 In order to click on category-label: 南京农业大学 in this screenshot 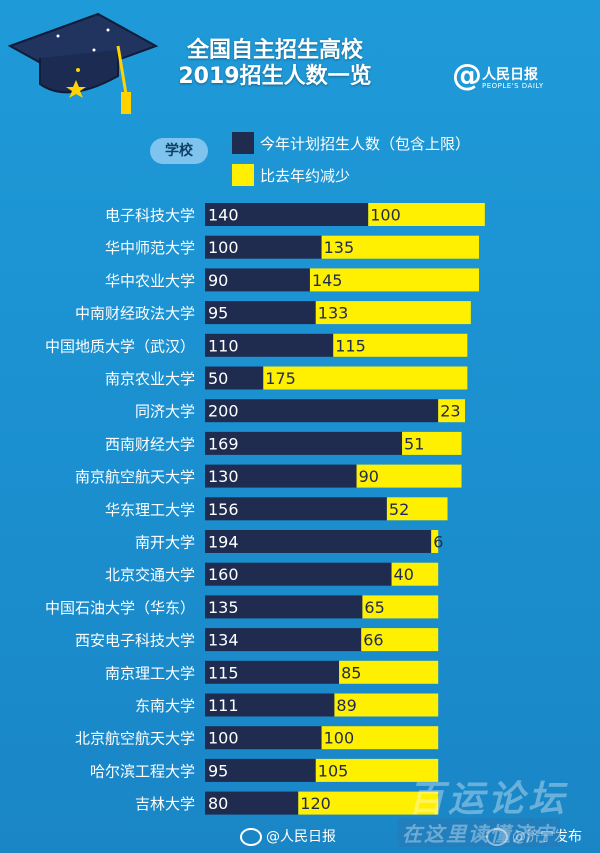, I will do `click(150, 379)`.